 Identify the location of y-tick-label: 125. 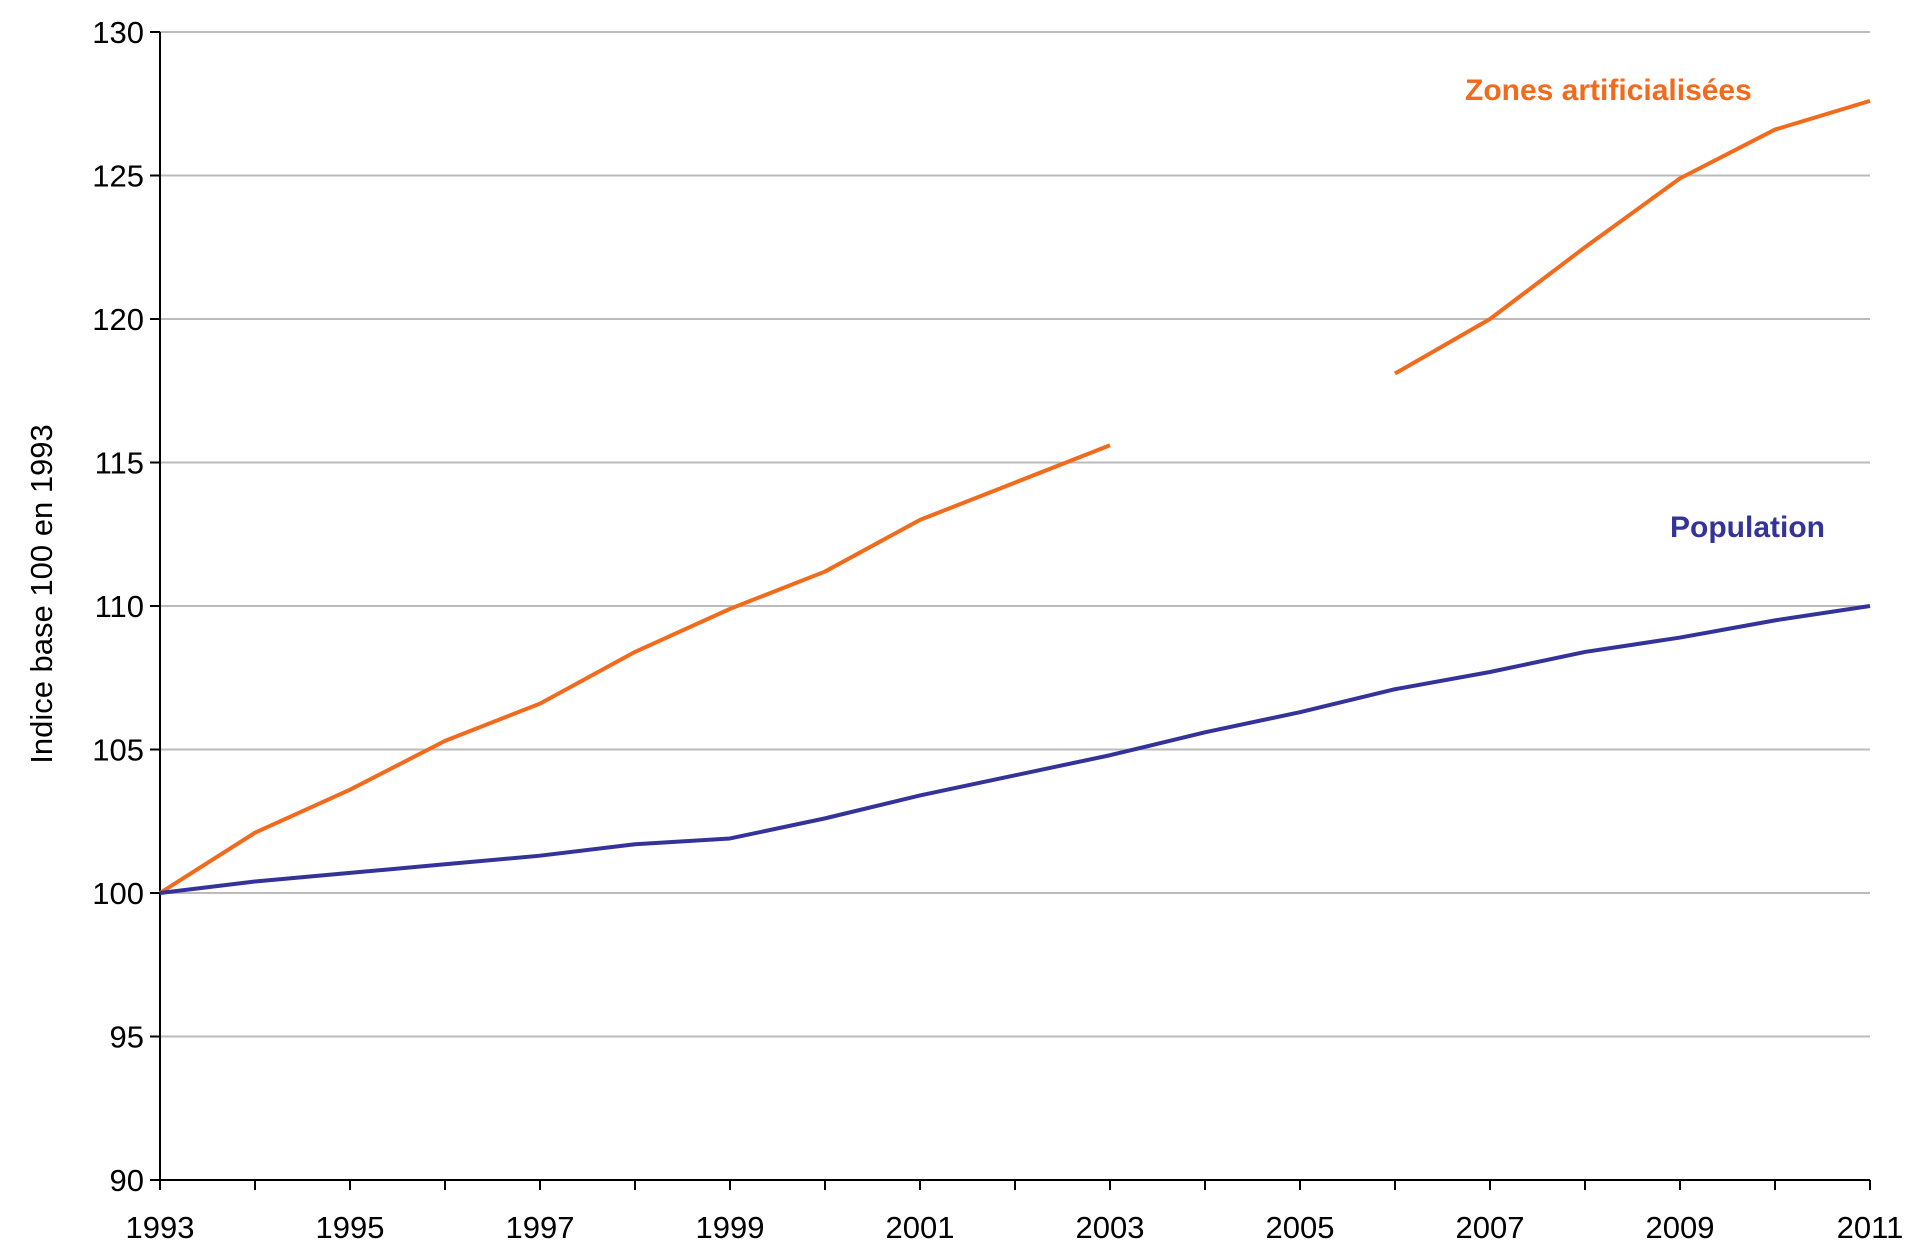
(118, 176).